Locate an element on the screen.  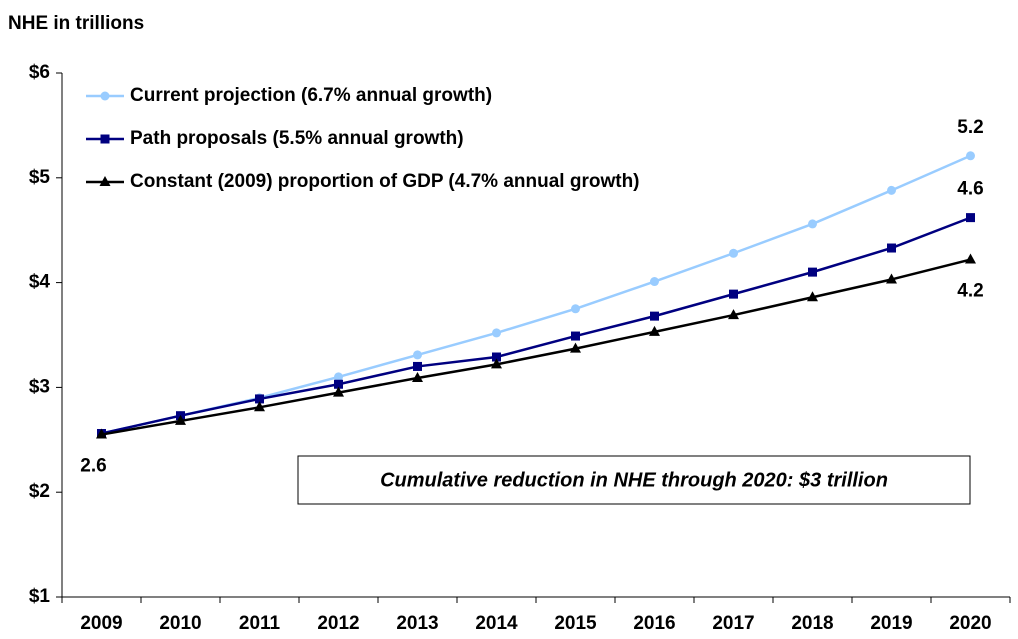
legend-label: Path proposals (5.5% annual growth) is located at coordinates (297, 138).